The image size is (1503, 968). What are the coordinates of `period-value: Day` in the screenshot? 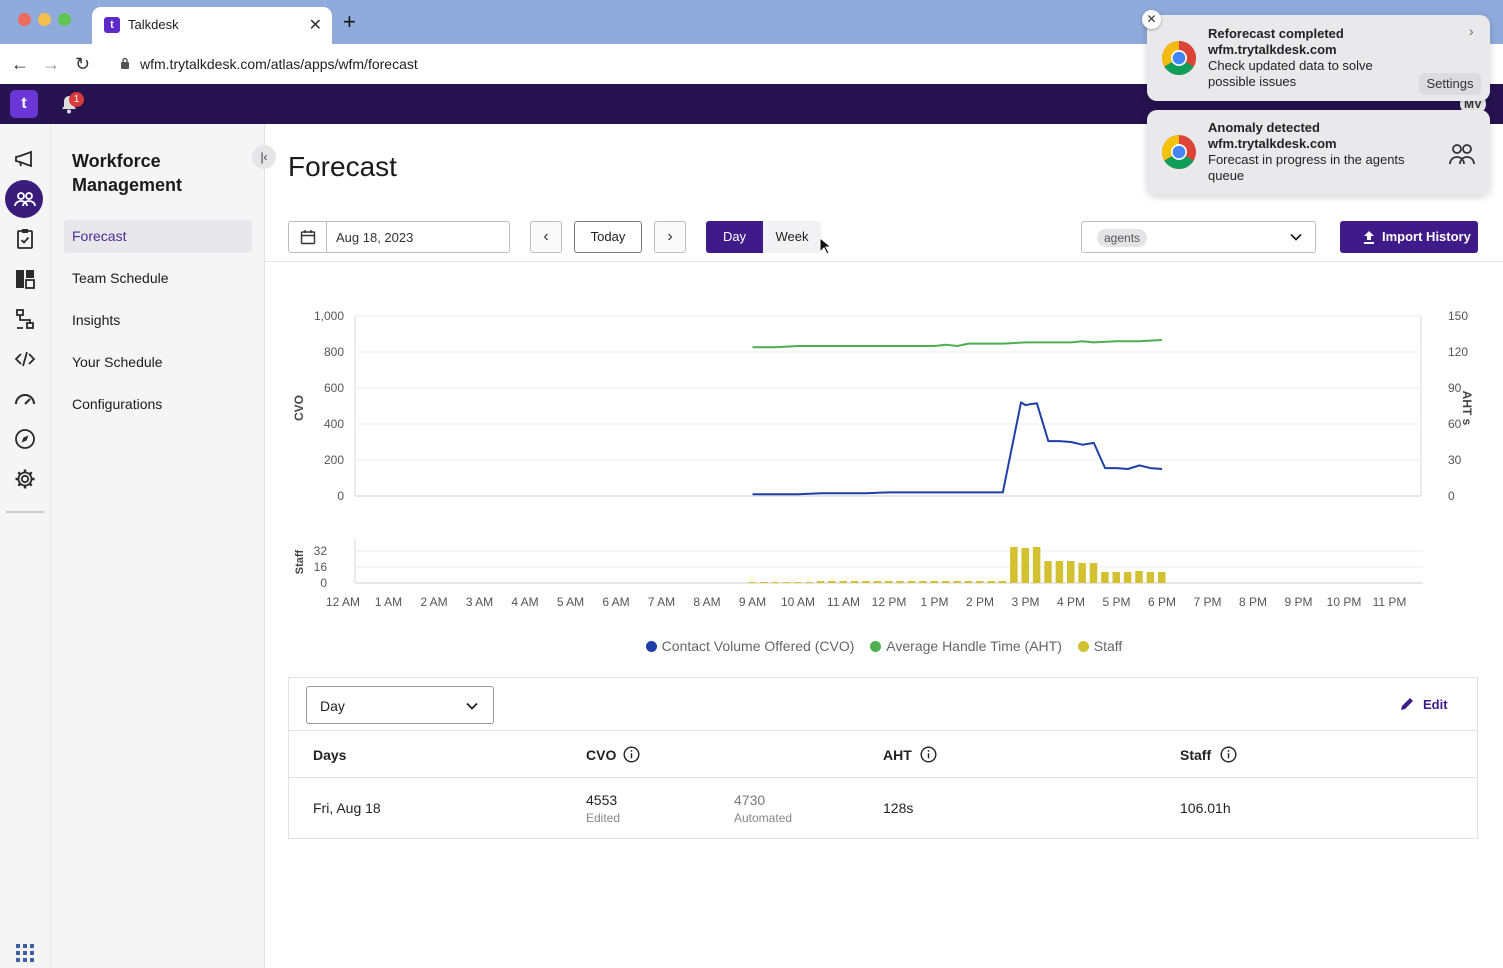 It's located at (332, 706).